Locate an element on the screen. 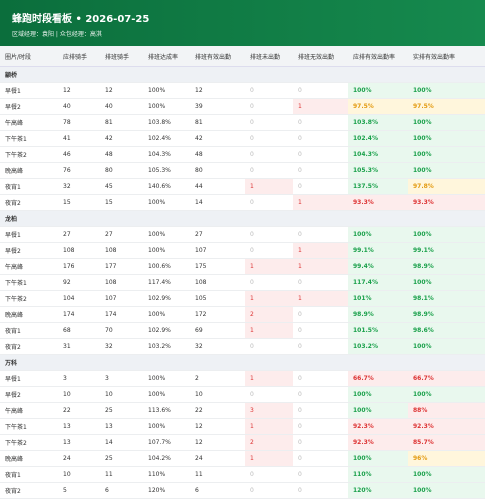 The width and height of the screenshot is (485, 500). cell: 76 is located at coordinates (79, 170).